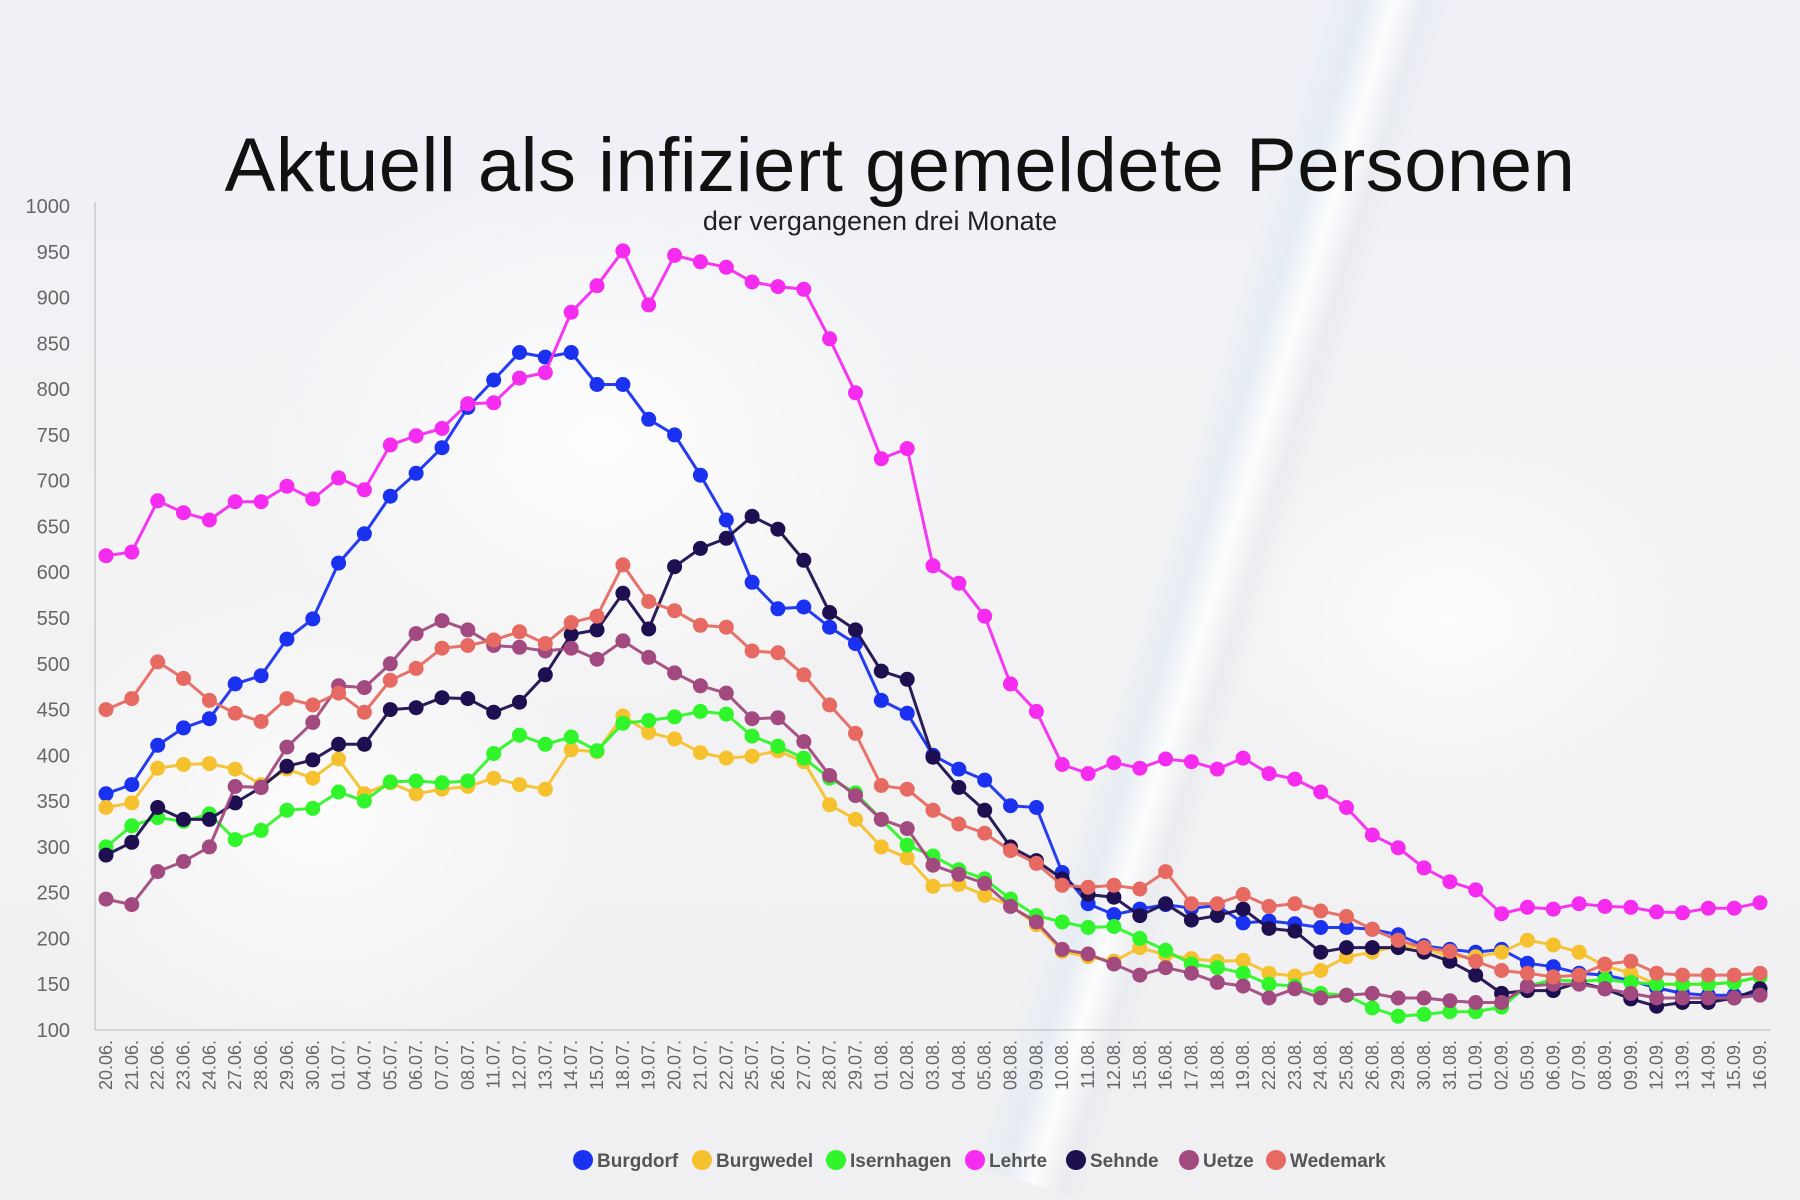  I want to click on x-tick-label: 19.08., so click(1243, 1065).